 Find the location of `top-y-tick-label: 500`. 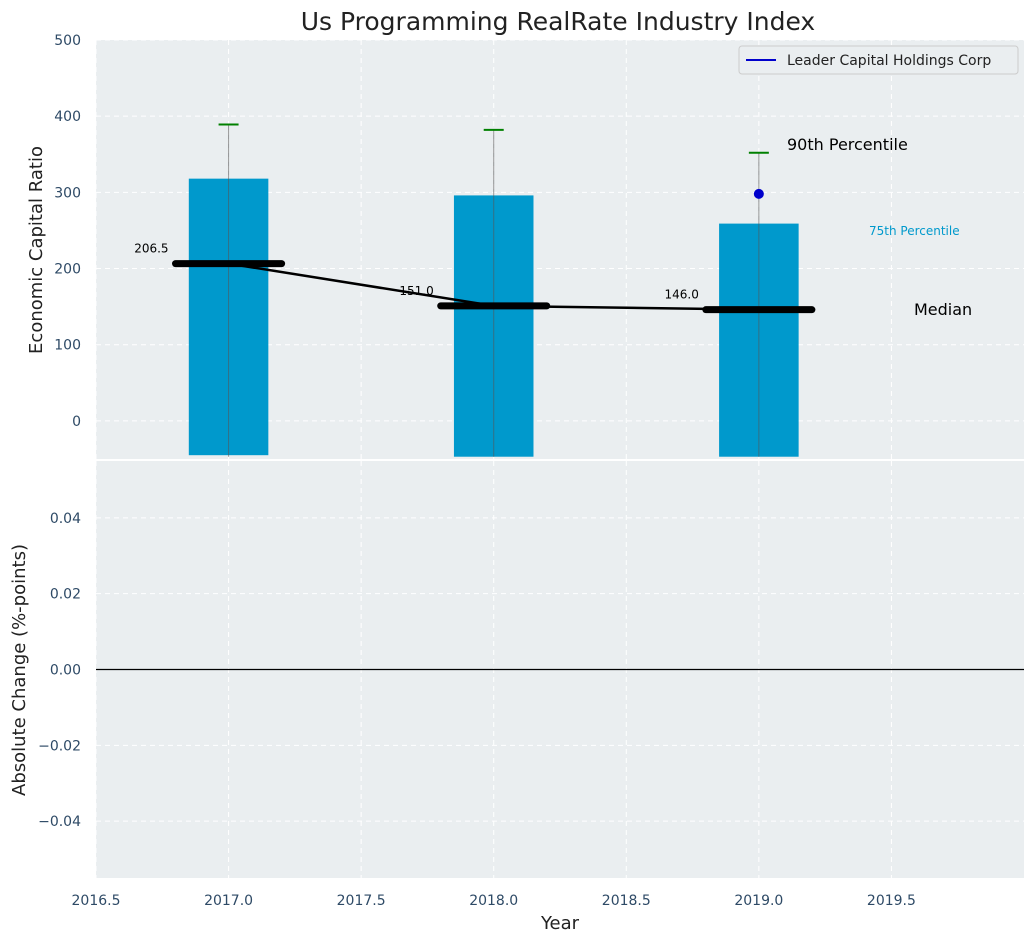

top-y-tick-label: 500 is located at coordinates (67, 41).